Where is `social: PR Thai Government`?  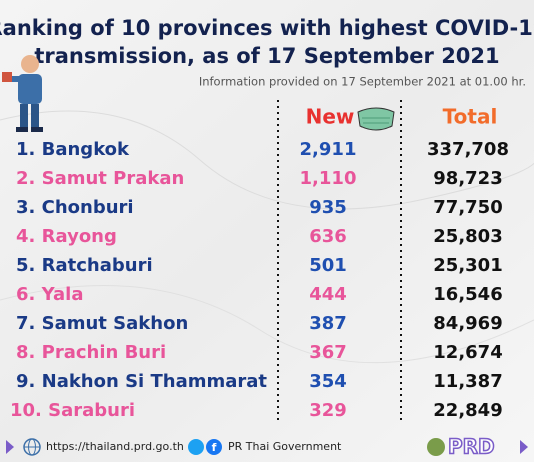 social: PR Thai Government is located at coordinates (285, 446).